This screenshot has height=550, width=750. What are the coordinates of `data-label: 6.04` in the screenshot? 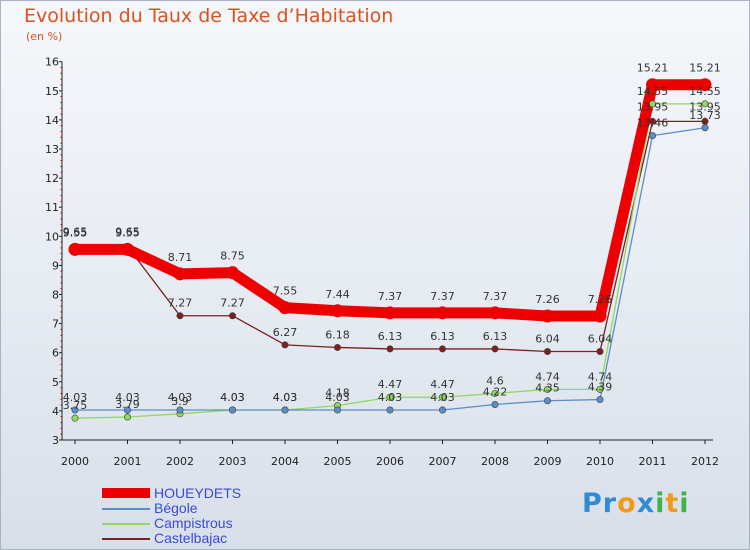 It's located at (547, 339).